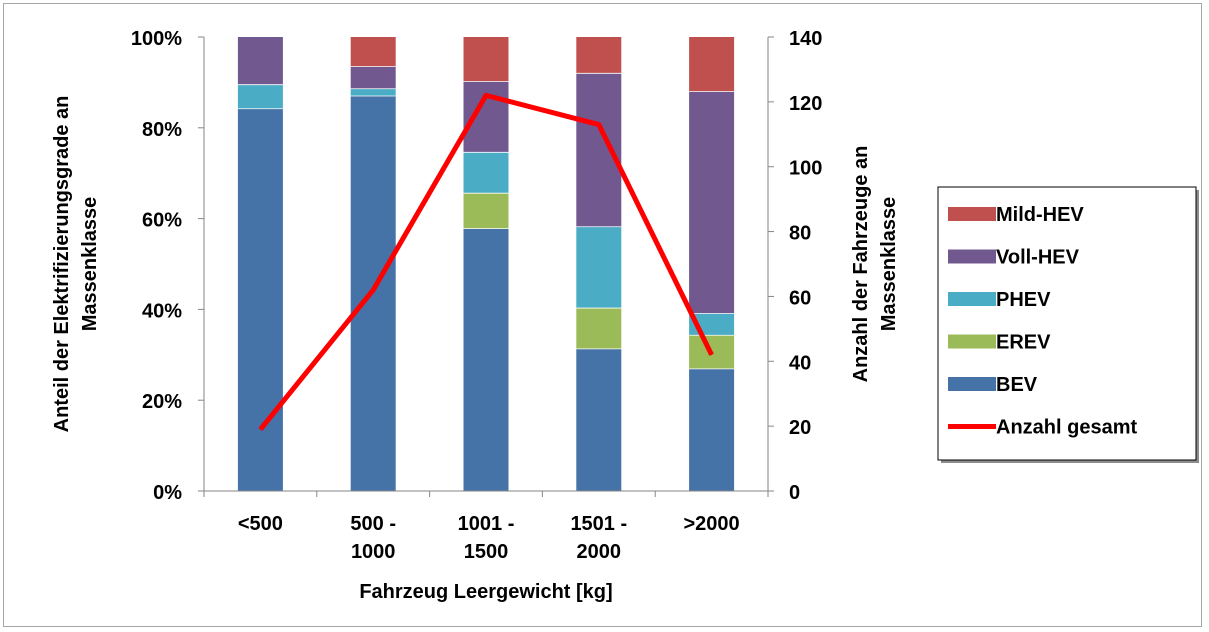 The width and height of the screenshot is (1209, 632). What do you see at coordinates (1023, 300) in the screenshot?
I see `legend-label: PHEV` at bounding box center [1023, 300].